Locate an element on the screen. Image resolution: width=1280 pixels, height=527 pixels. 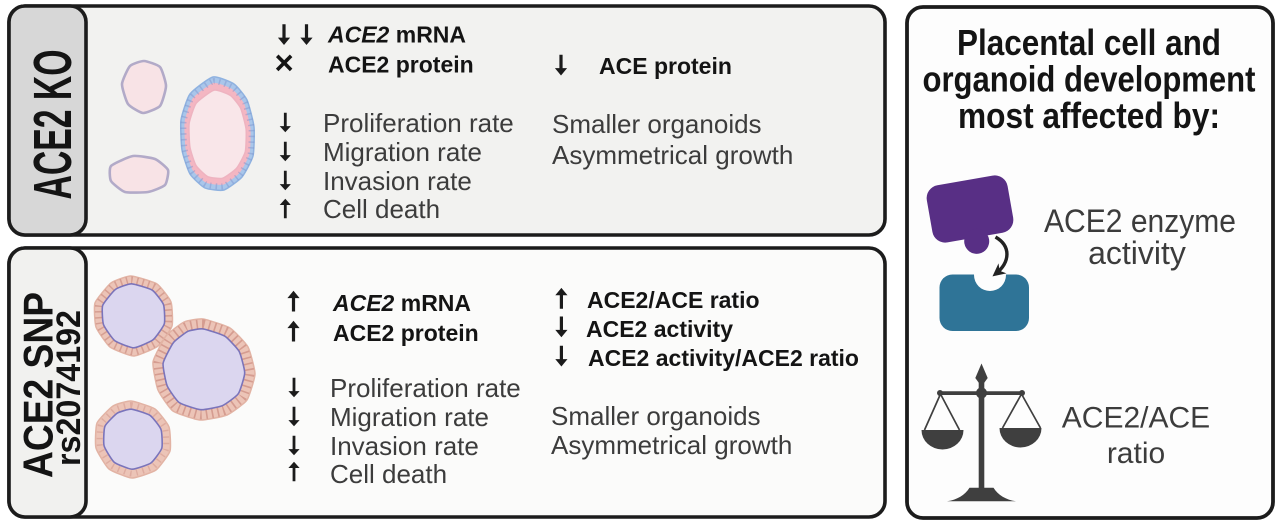
svg-text: ACE2 SNP is located at coordinates (38, 385).